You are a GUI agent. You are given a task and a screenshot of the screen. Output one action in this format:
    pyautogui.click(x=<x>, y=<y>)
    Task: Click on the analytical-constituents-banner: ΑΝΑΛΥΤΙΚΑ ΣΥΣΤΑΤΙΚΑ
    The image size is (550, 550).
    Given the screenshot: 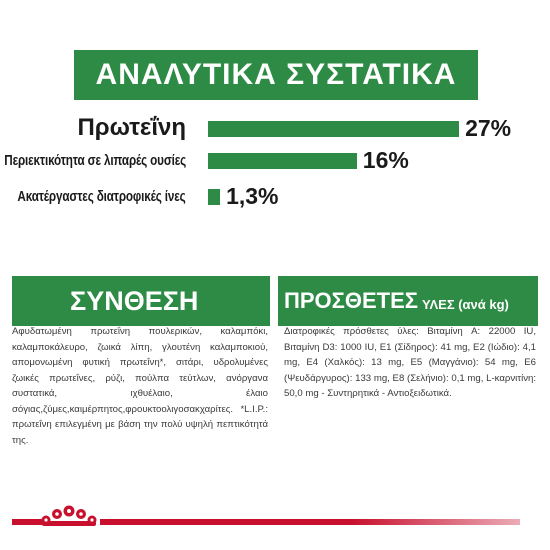 What is the action you would take?
    pyautogui.click(x=276, y=75)
    